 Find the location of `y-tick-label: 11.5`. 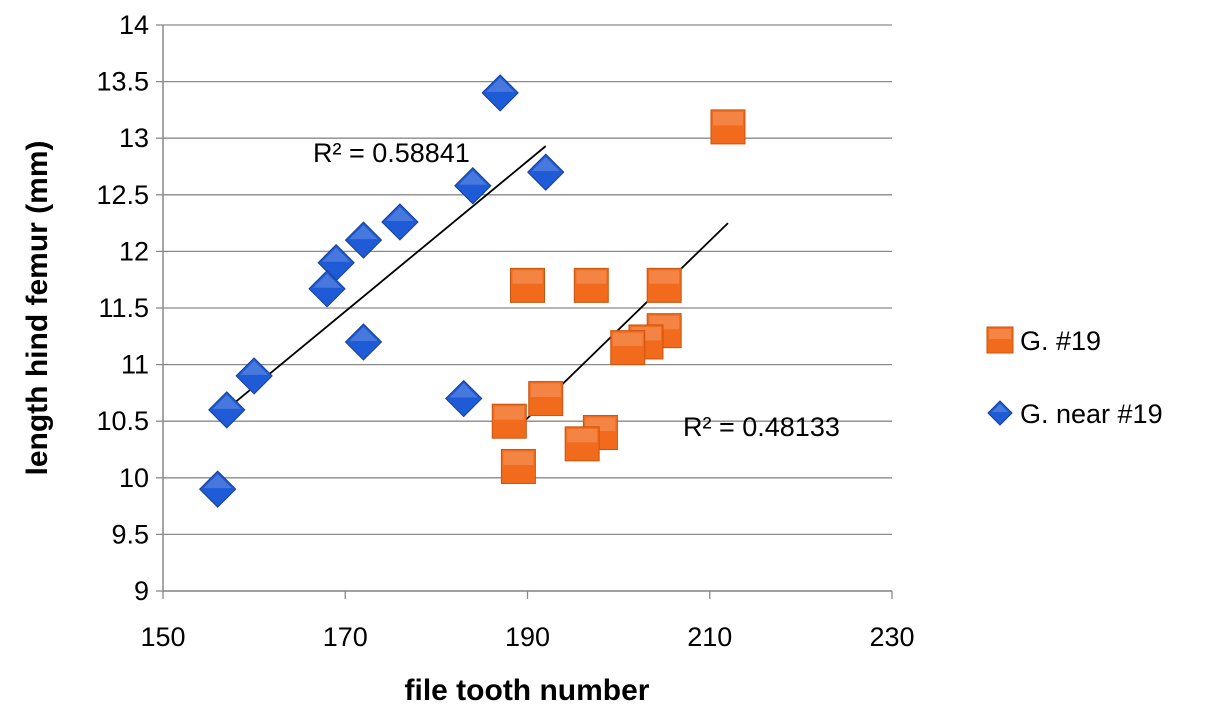

y-tick-label: 11.5 is located at coordinates (123, 308).